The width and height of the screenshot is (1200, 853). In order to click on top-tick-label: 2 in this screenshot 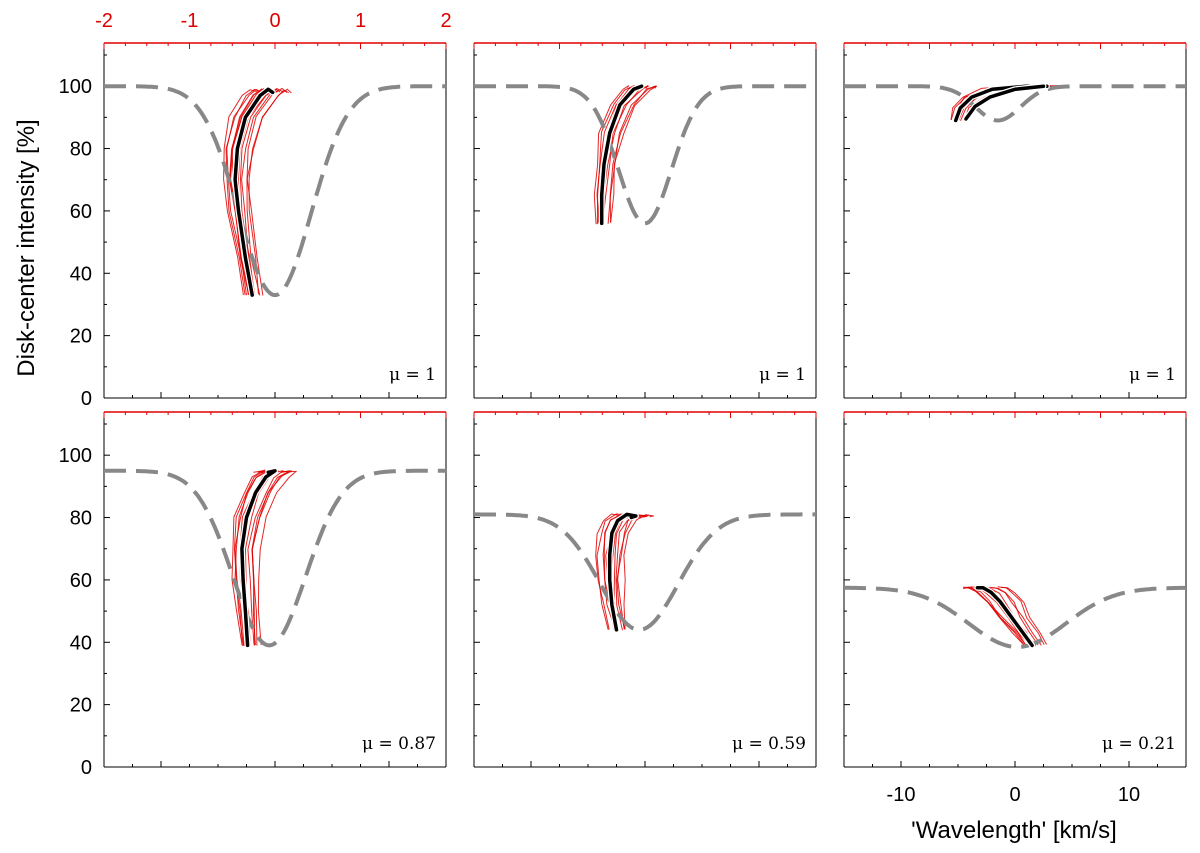, I will do `click(445, 21)`.